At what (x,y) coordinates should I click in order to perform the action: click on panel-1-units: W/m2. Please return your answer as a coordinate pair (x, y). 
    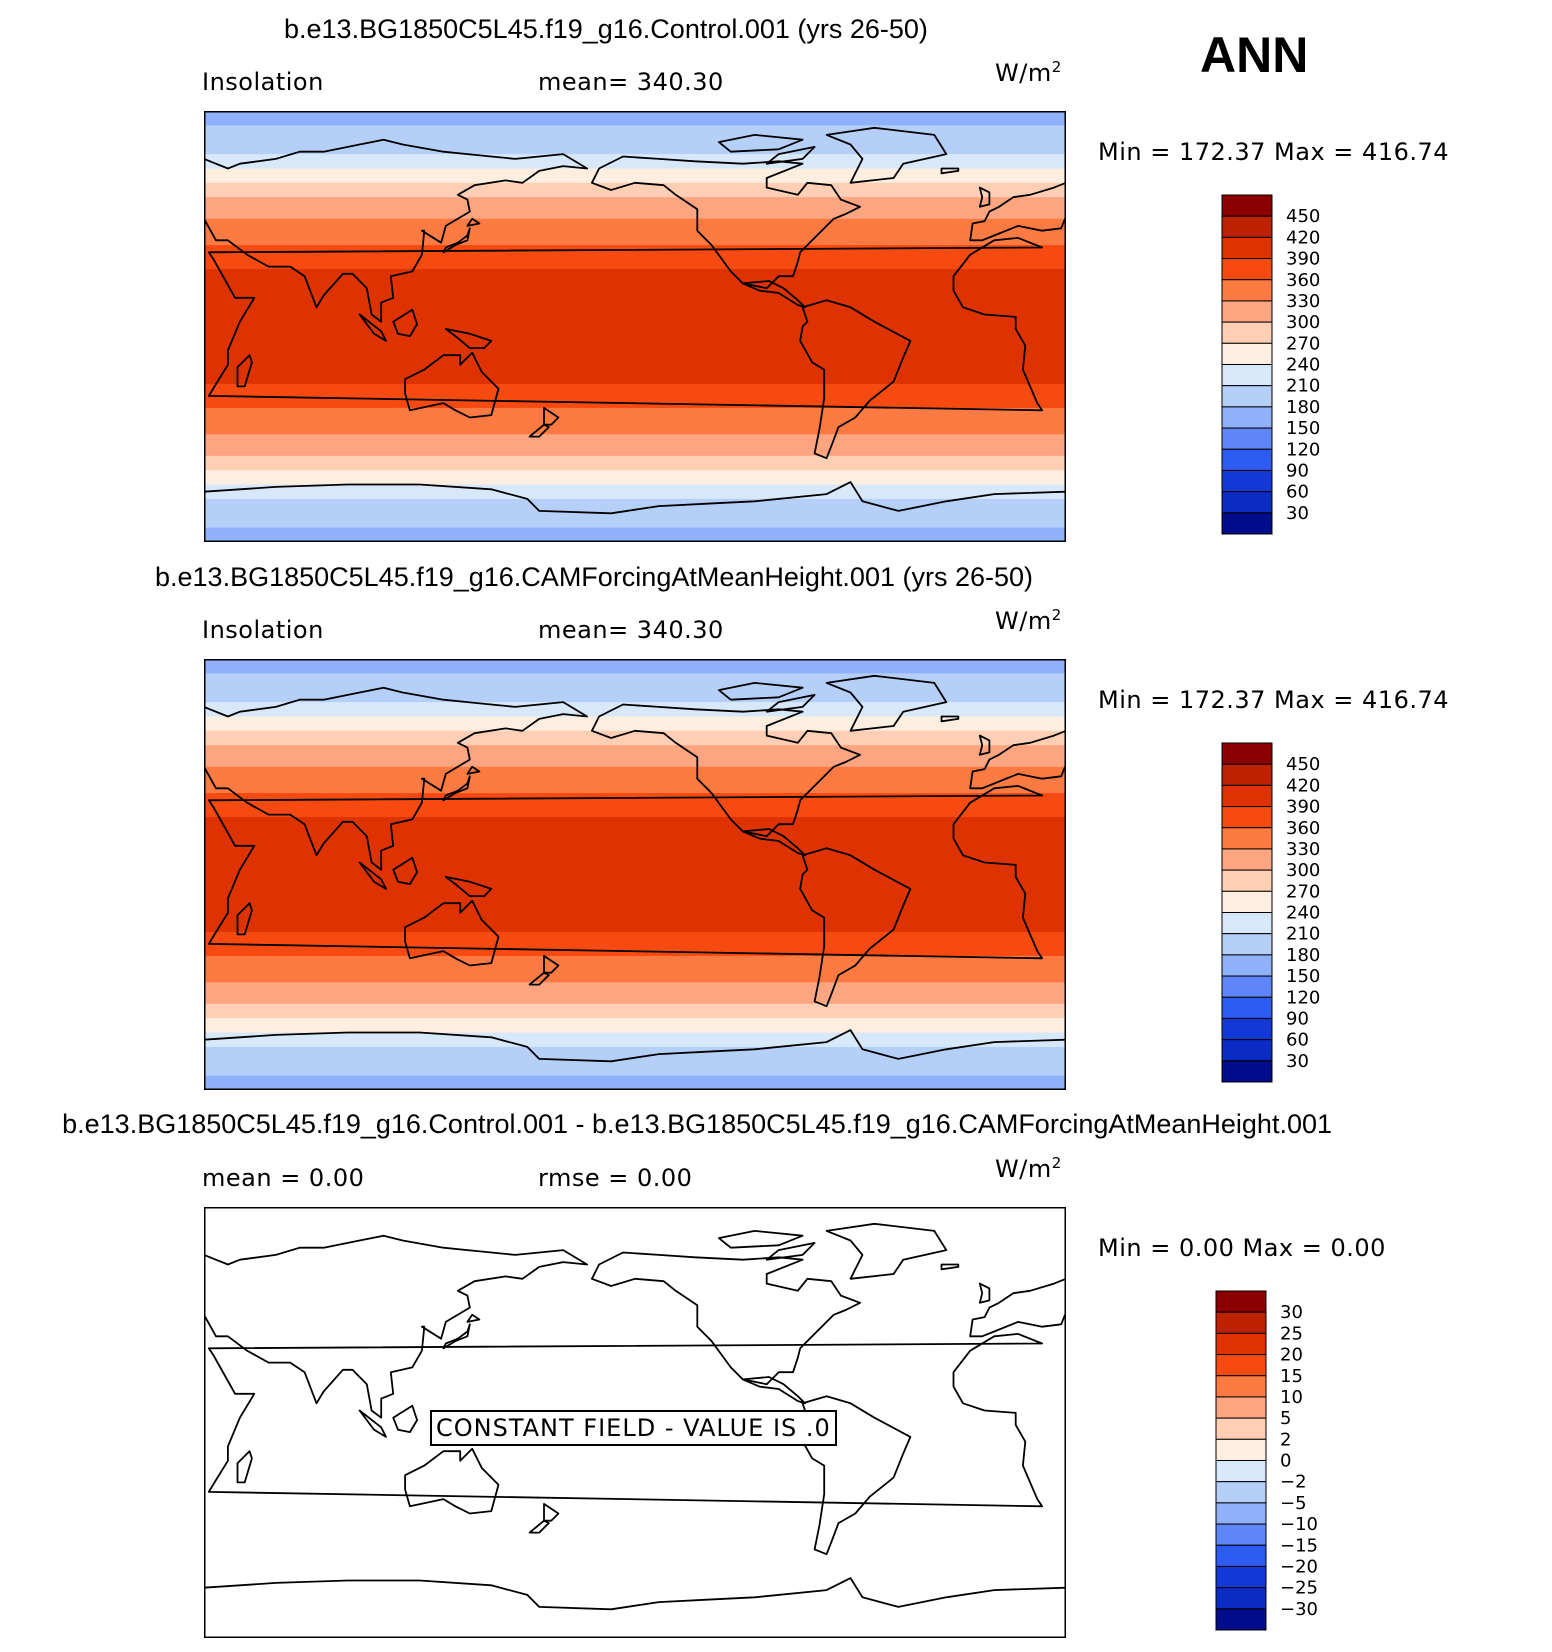
    Looking at the image, I should click on (1028, 72).